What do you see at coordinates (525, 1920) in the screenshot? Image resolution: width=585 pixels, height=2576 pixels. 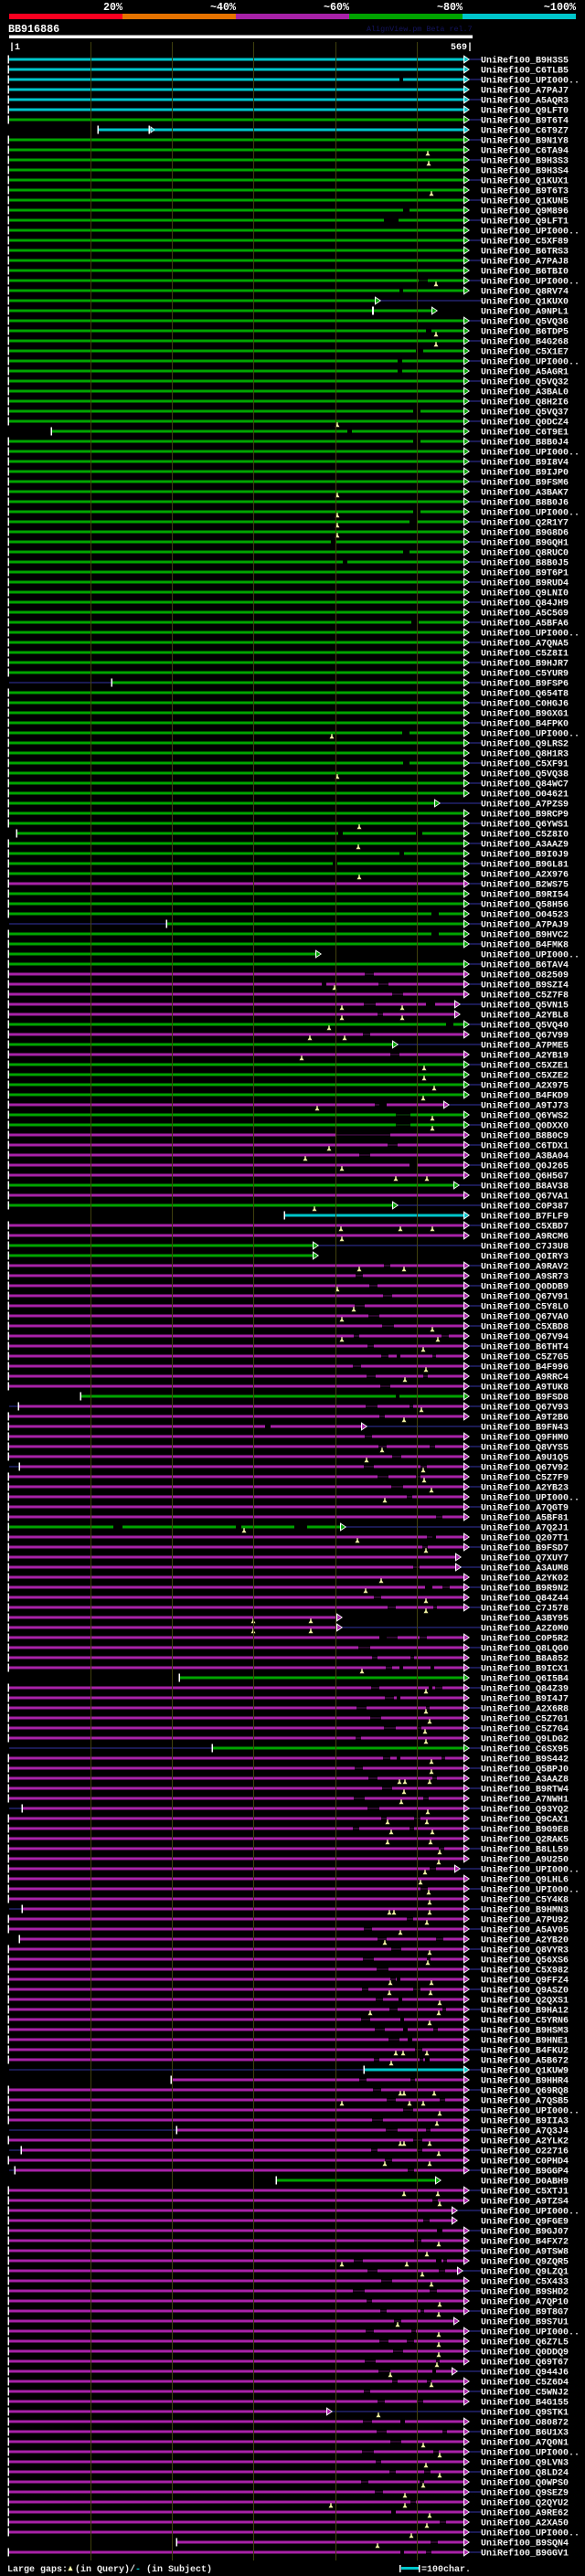 I see `svg-text: UniRef100_A7PU92` at bounding box center [525, 1920].